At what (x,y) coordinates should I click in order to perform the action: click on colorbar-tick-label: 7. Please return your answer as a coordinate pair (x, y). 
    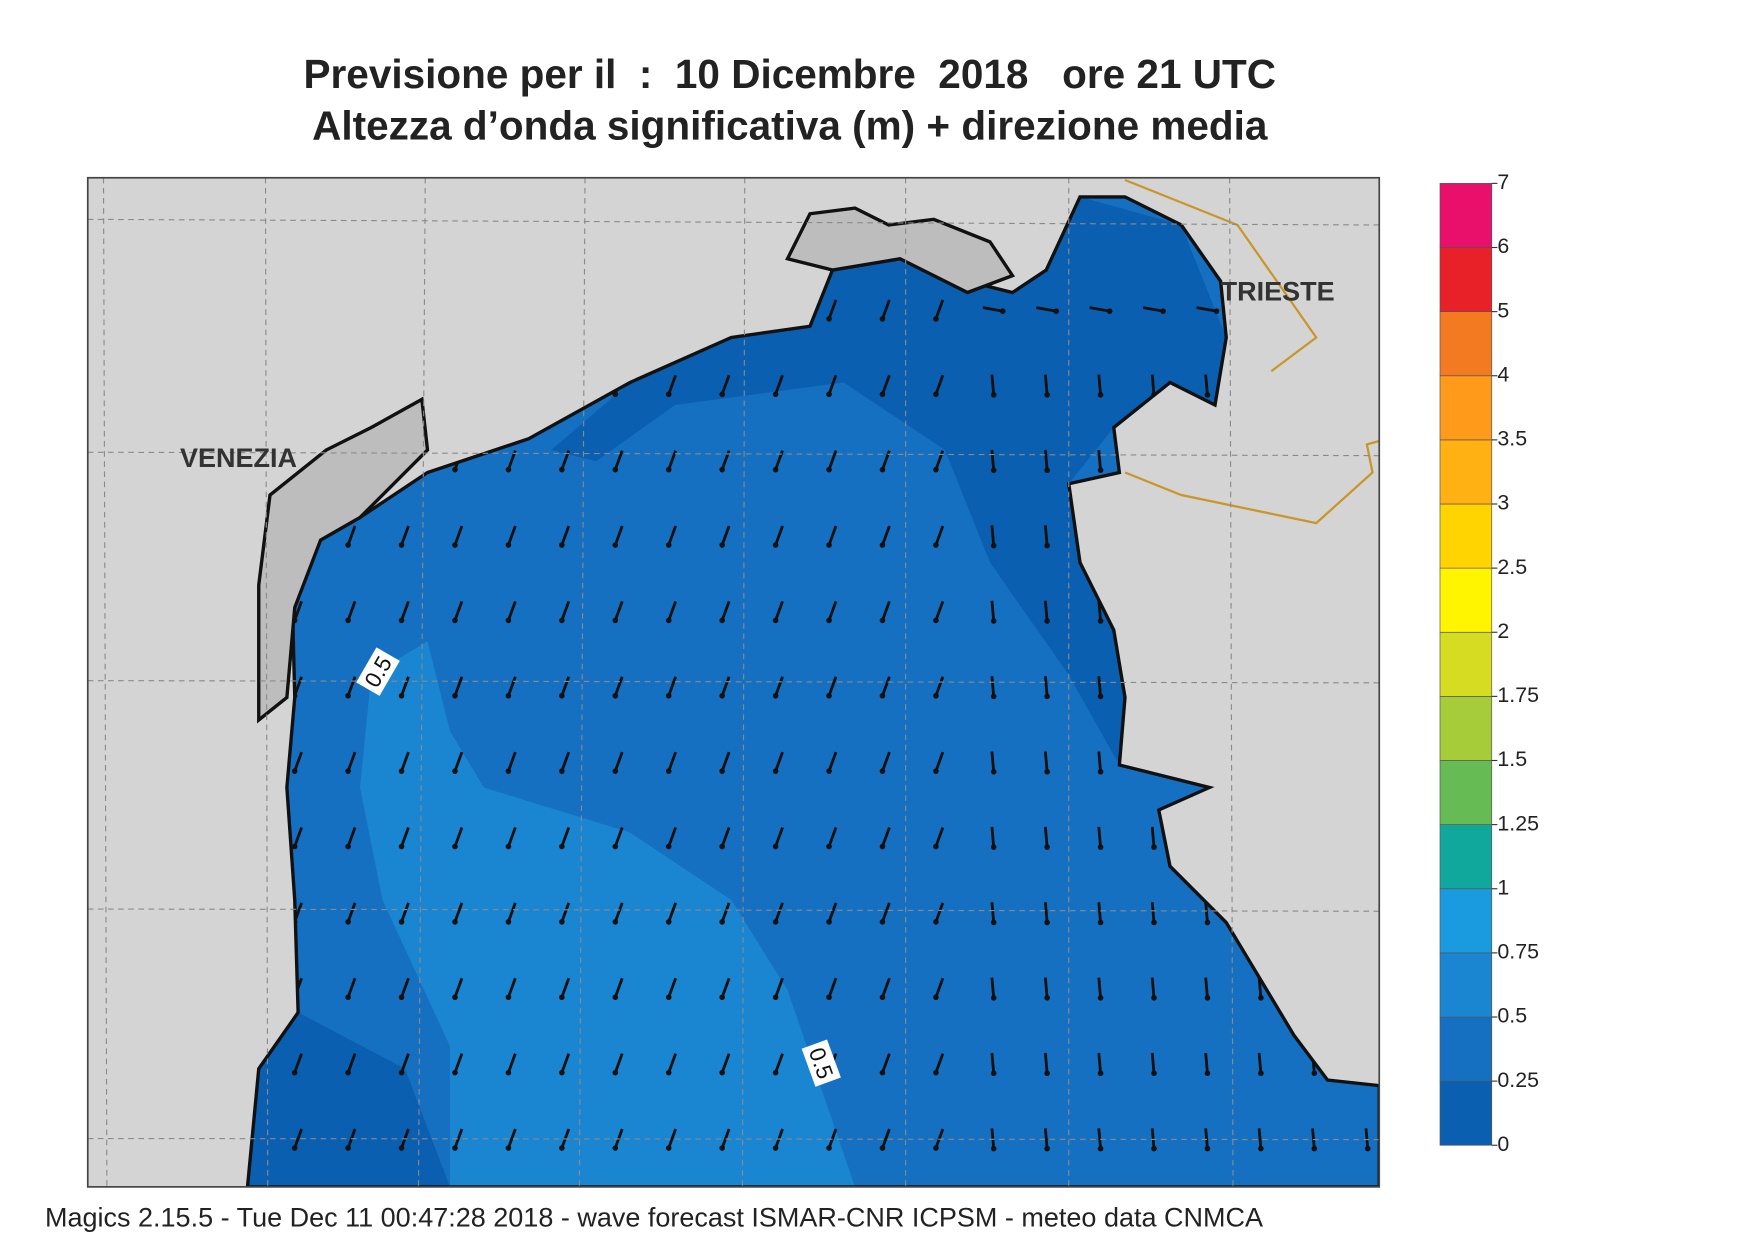
    Looking at the image, I should click on (1503, 182).